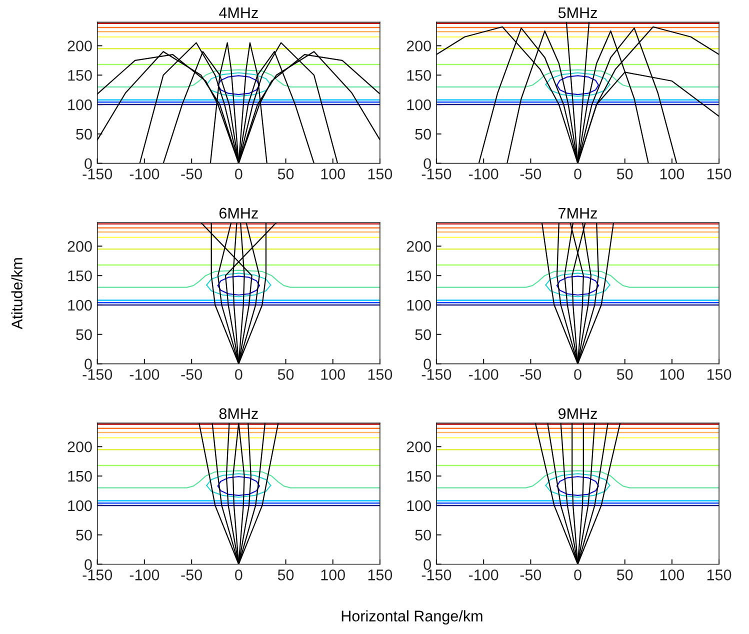 The image size is (749, 634). Describe the element at coordinates (238, 414) in the screenshot. I see `chart-title: 8MHz` at that location.